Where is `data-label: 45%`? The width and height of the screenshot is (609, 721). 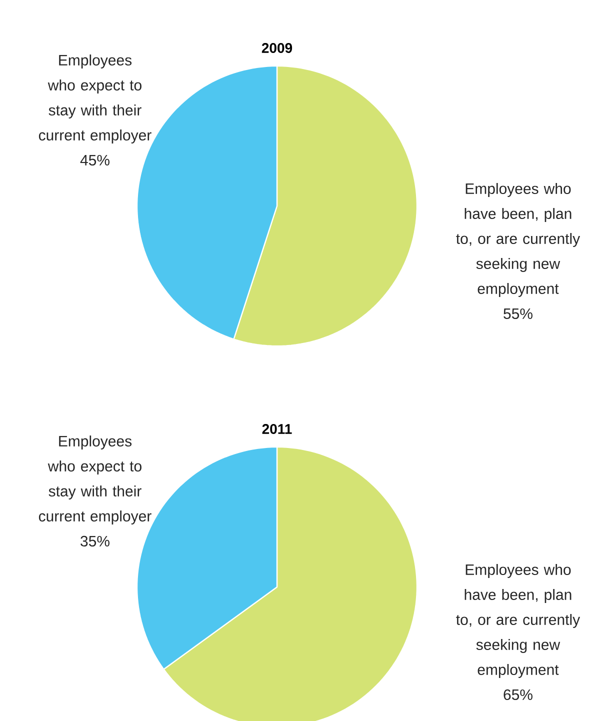
data-label: 45% is located at coordinates (95, 160).